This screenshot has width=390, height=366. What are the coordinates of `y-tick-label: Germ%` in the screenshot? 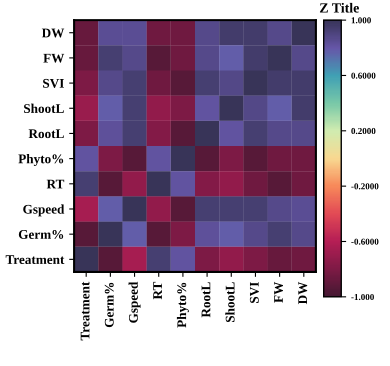 It's located at (41, 234).